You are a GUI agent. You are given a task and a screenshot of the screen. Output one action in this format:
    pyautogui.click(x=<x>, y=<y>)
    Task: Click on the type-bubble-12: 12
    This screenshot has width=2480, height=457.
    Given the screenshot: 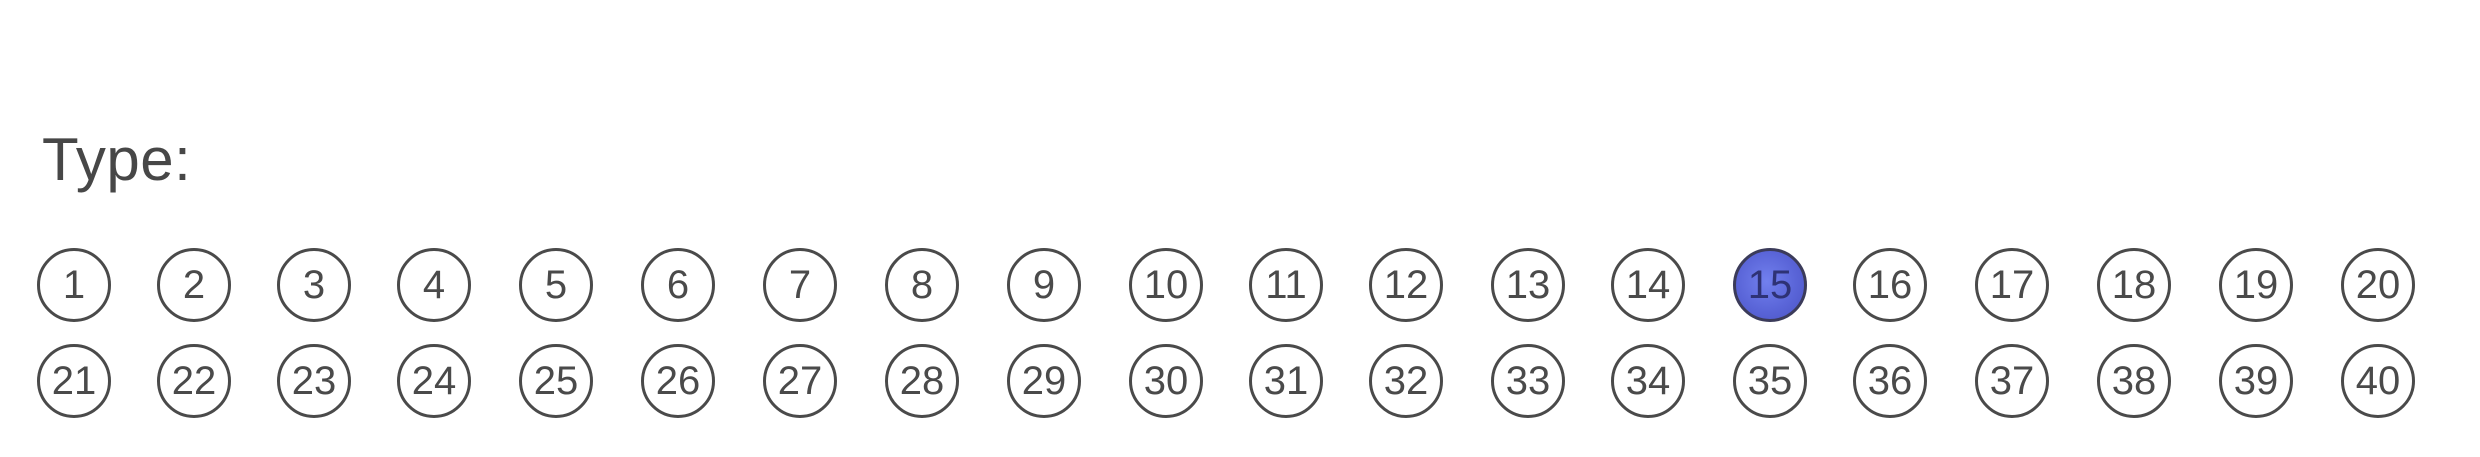 What is the action you would take?
    pyautogui.click(x=1406, y=285)
    